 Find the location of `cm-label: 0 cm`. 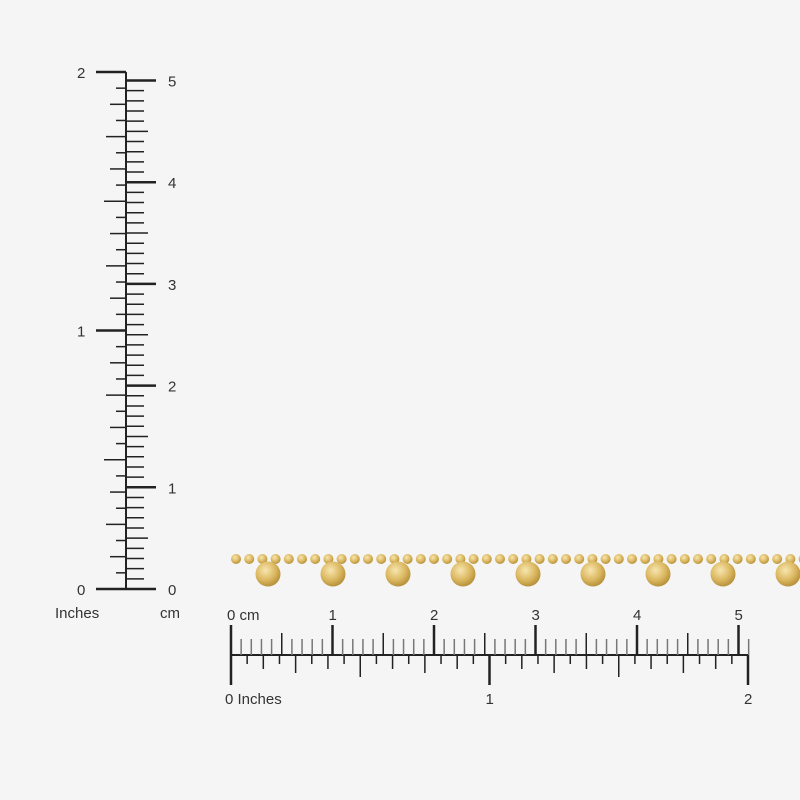

cm-label: 0 cm is located at coordinates (243, 615).